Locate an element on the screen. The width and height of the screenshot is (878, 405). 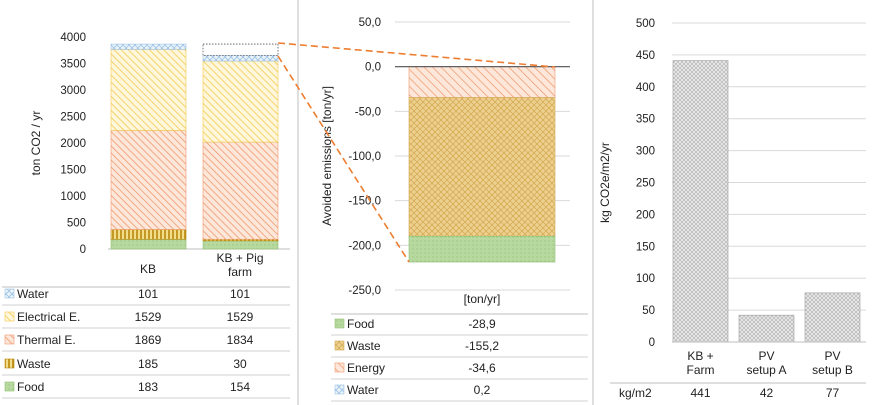
category-label: KB + Farm is located at coordinates (701, 363).